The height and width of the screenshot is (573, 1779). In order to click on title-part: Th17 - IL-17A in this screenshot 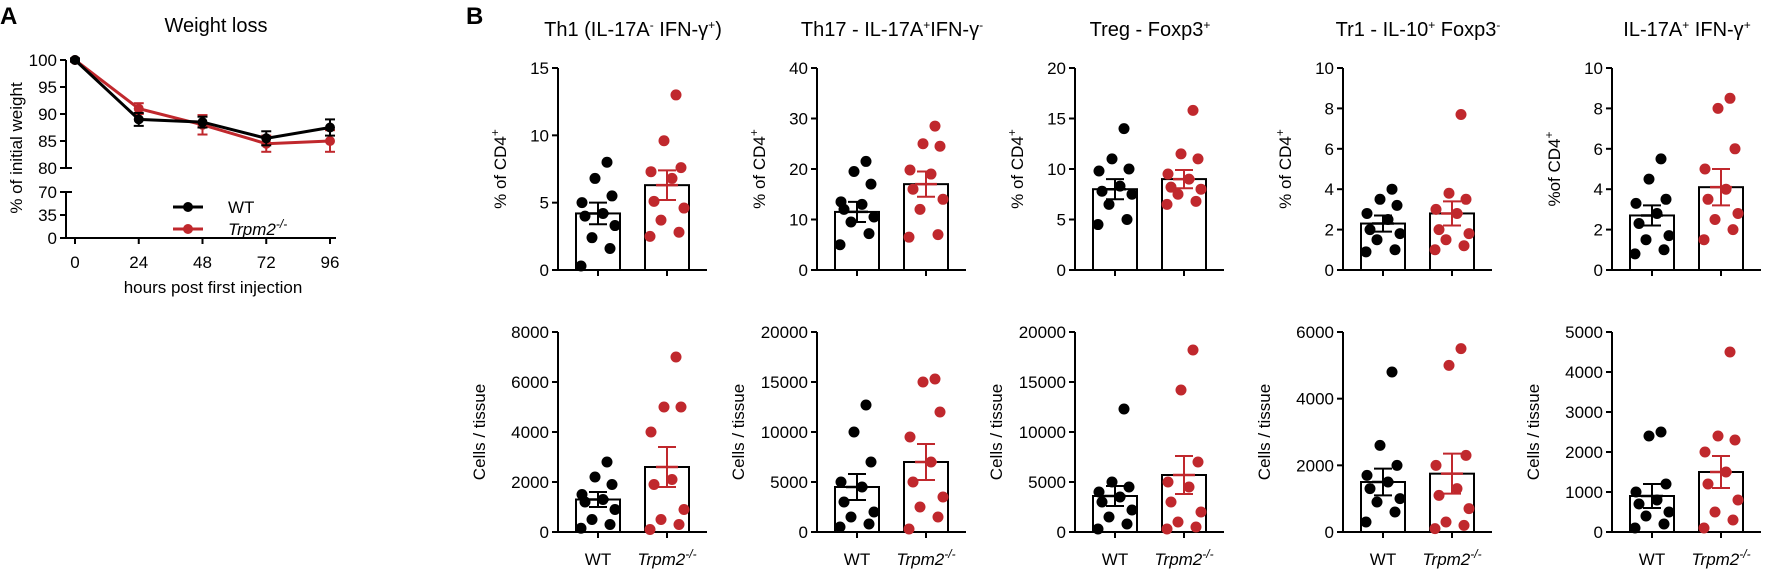, I will do `click(862, 30)`.